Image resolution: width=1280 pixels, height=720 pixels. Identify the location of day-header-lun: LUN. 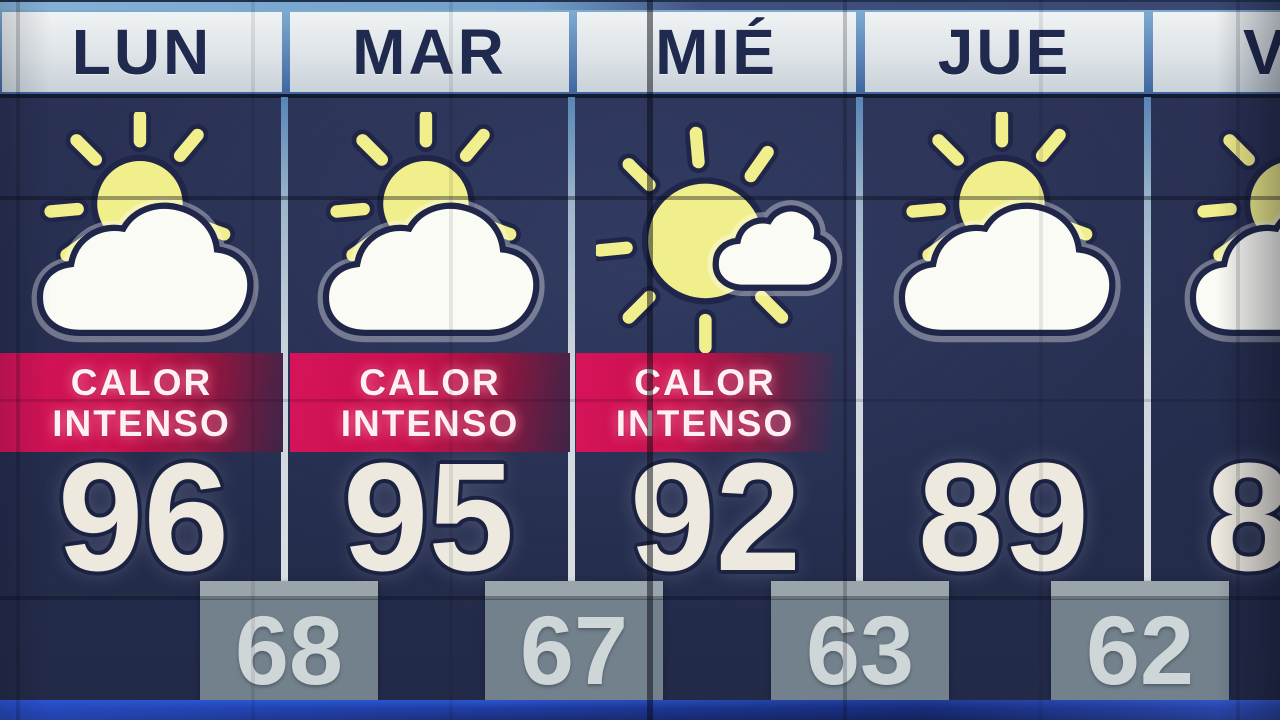
(142, 52).